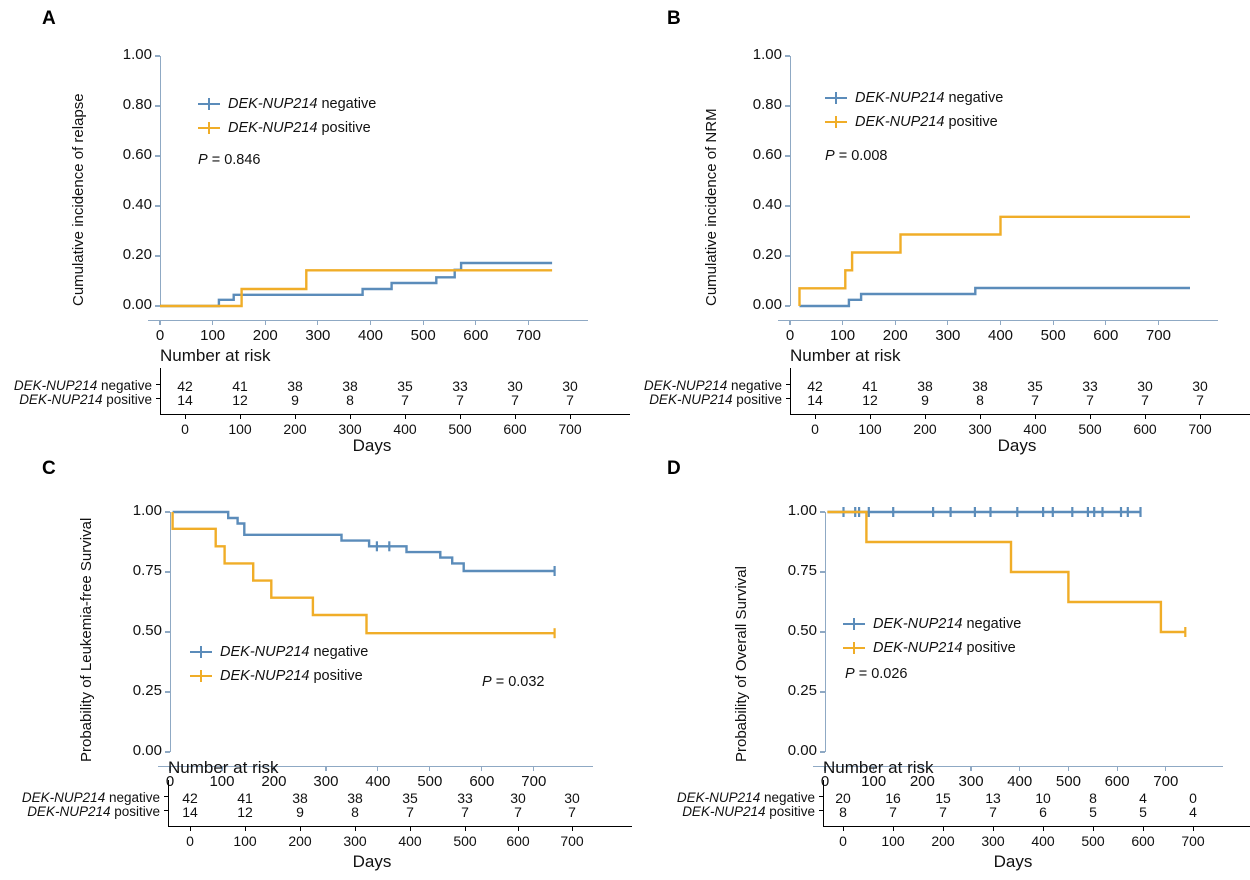  Describe the element at coordinates (971, 122) in the screenshot. I see `legend-label-suffix: positive` at that location.